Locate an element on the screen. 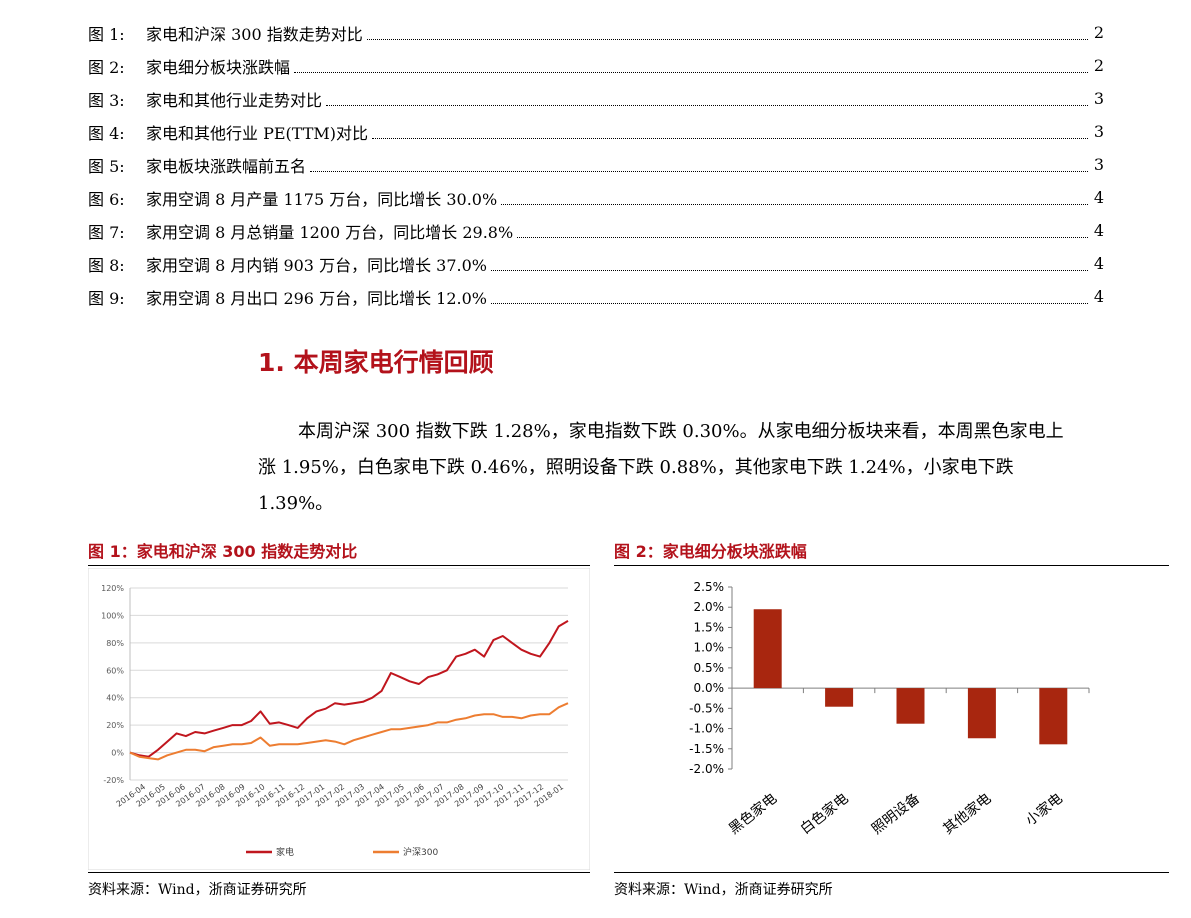 The height and width of the screenshot is (918, 1191). y-tick-label: 1.5% is located at coordinates (709, 627).